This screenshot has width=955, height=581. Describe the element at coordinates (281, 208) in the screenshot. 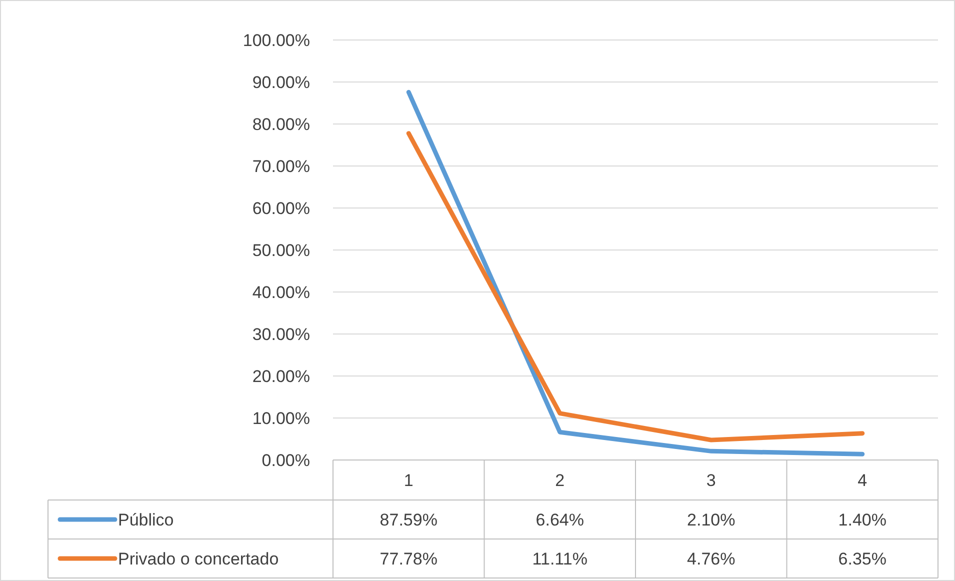

I see `y-tick-label: 60.00%` at that location.